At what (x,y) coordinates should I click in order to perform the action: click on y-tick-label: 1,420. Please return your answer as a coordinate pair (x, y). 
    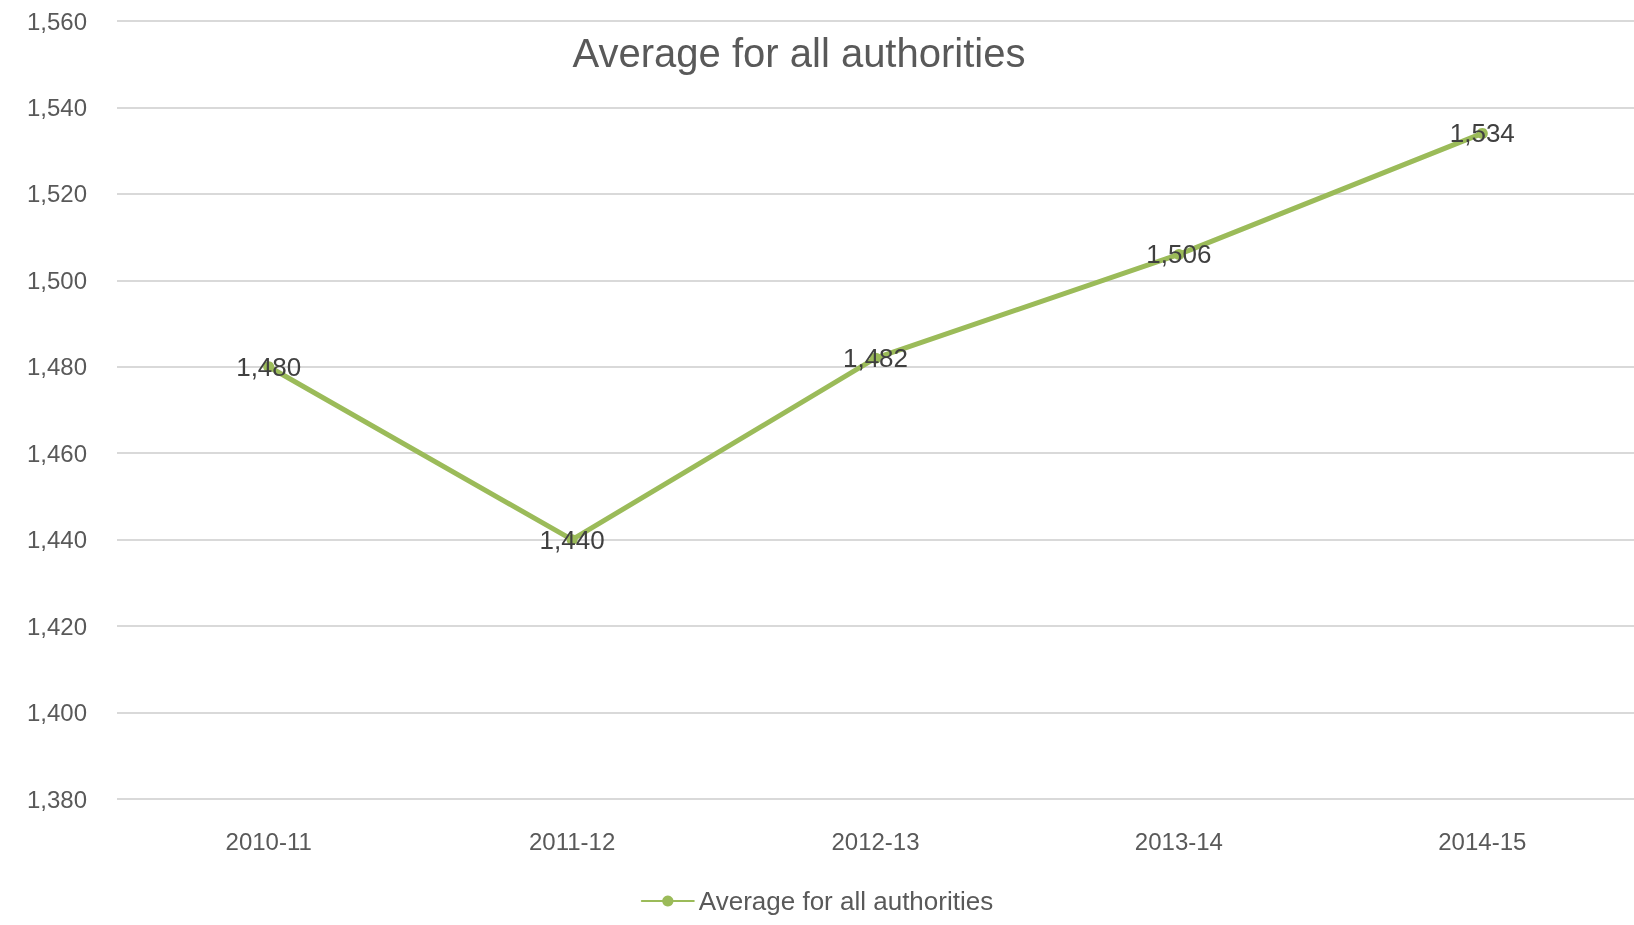
    Looking at the image, I should click on (56, 626).